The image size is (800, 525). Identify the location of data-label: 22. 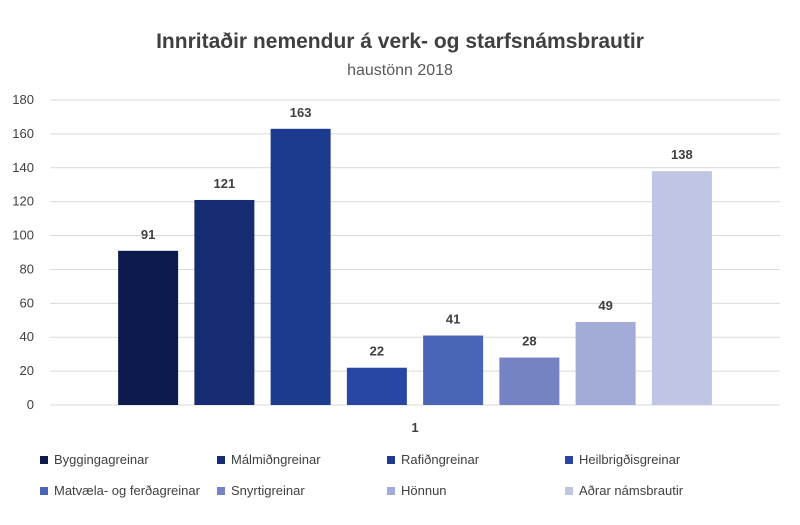
(377, 351).